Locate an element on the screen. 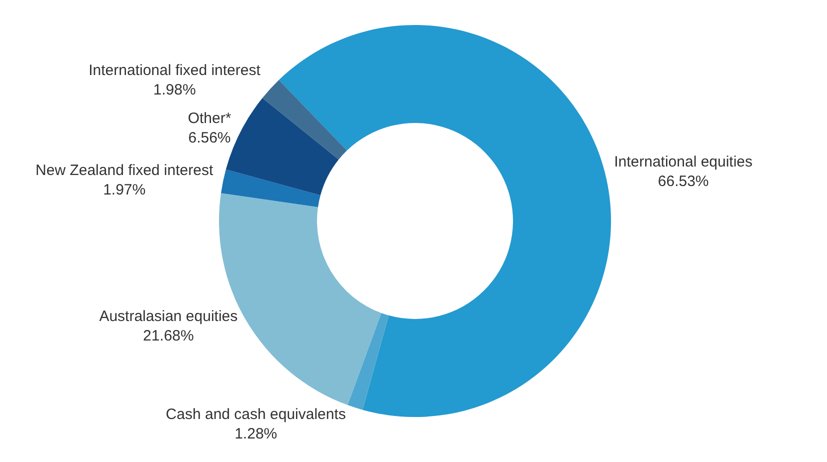  data-label: 1.28% is located at coordinates (256, 433).